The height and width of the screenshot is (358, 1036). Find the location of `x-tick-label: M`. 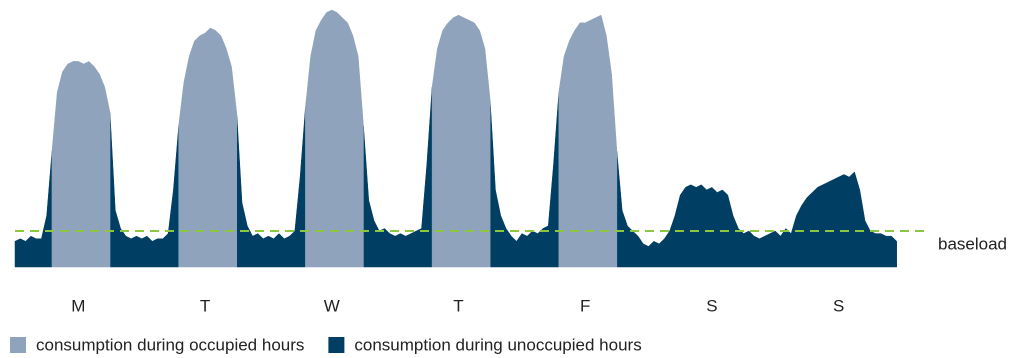

x-tick-label: M is located at coordinates (78, 305).